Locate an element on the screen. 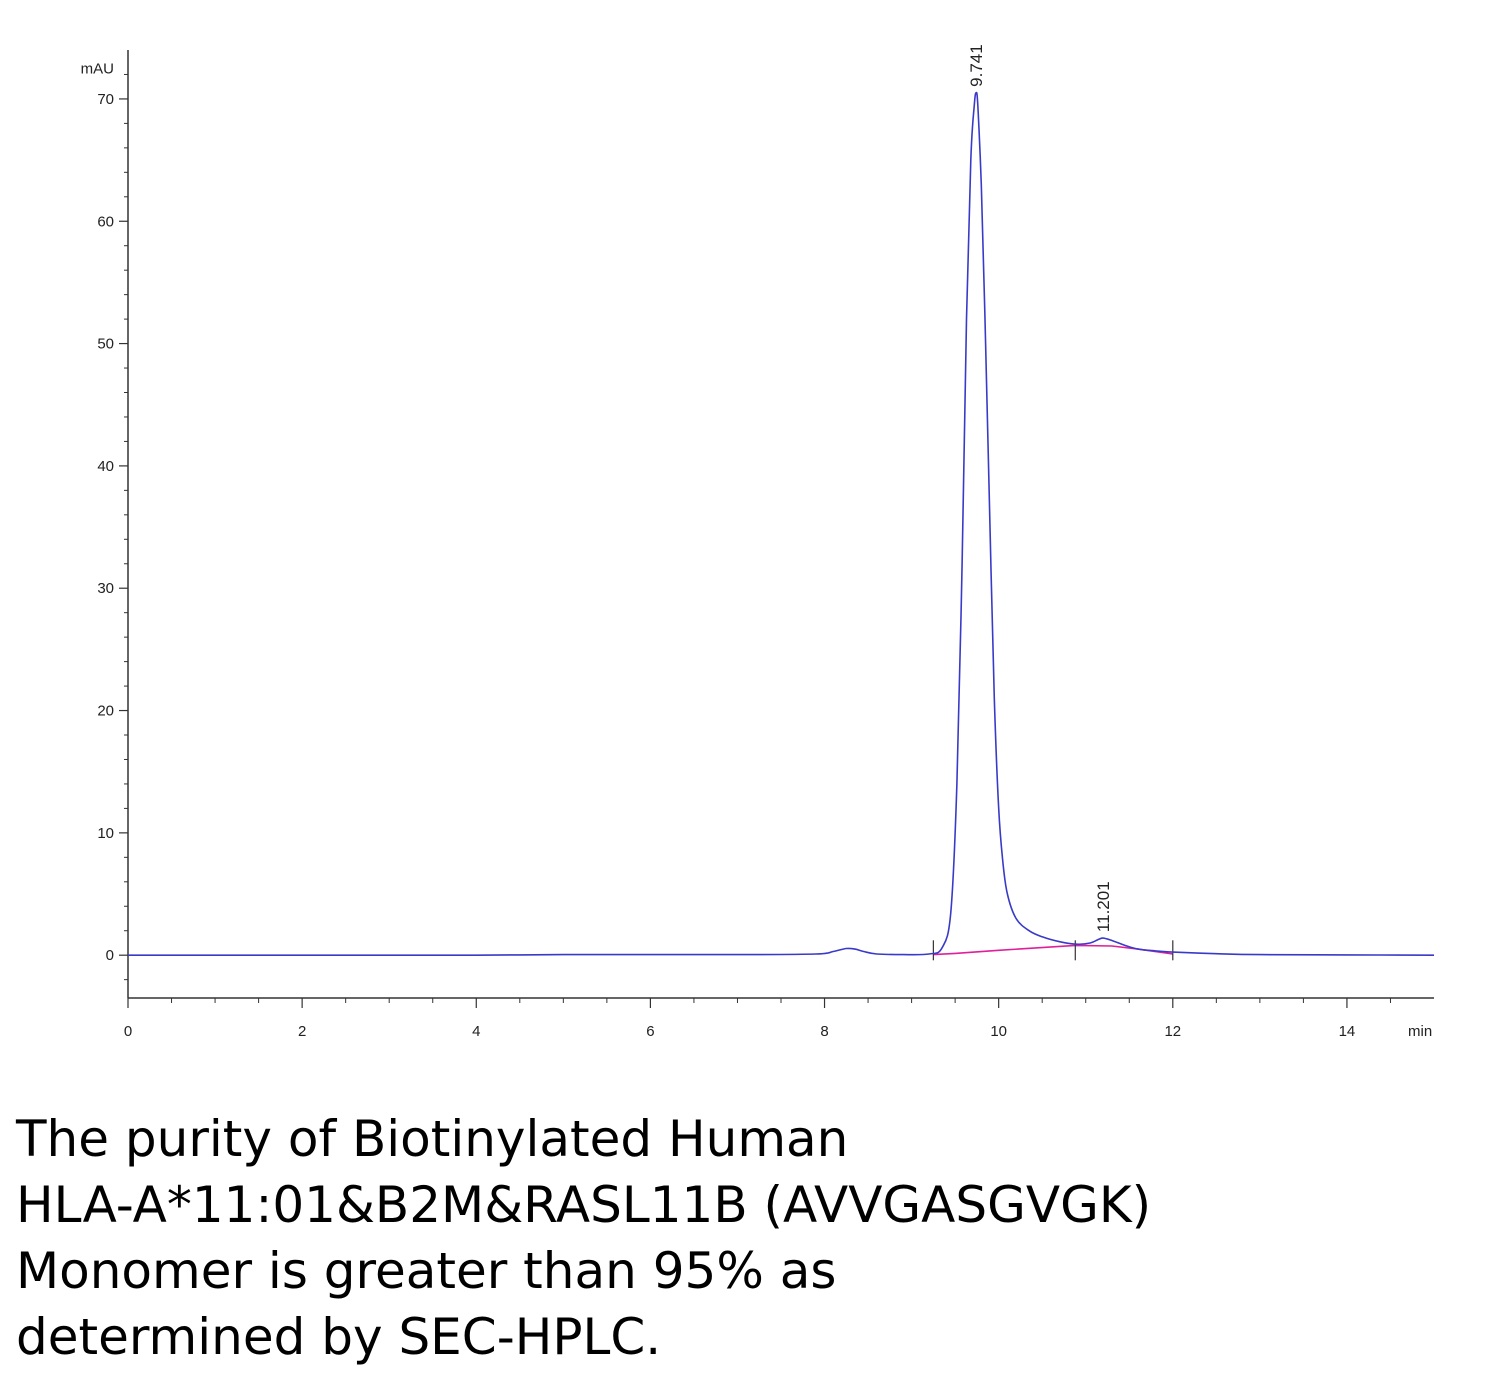 Image resolution: width=1500 pixels, height=1384 pixels. x-tick-label: 10 is located at coordinates (998, 1031).